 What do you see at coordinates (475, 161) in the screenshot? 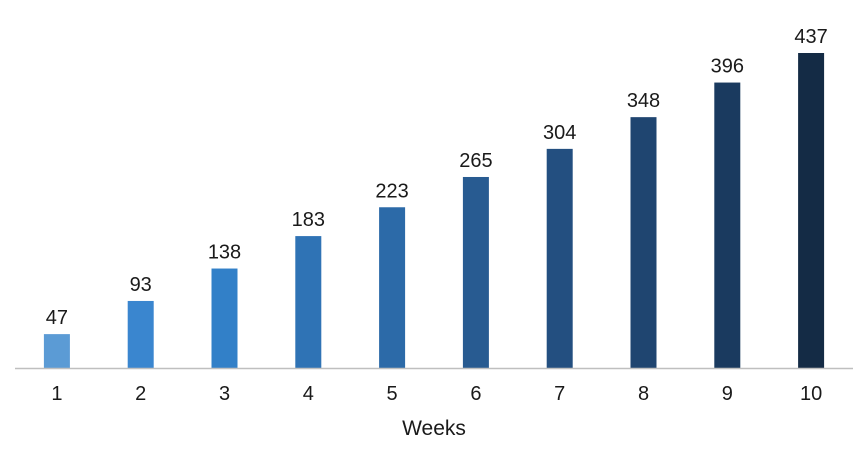
I see `value-label-week-6: 265` at bounding box center [475, 161].